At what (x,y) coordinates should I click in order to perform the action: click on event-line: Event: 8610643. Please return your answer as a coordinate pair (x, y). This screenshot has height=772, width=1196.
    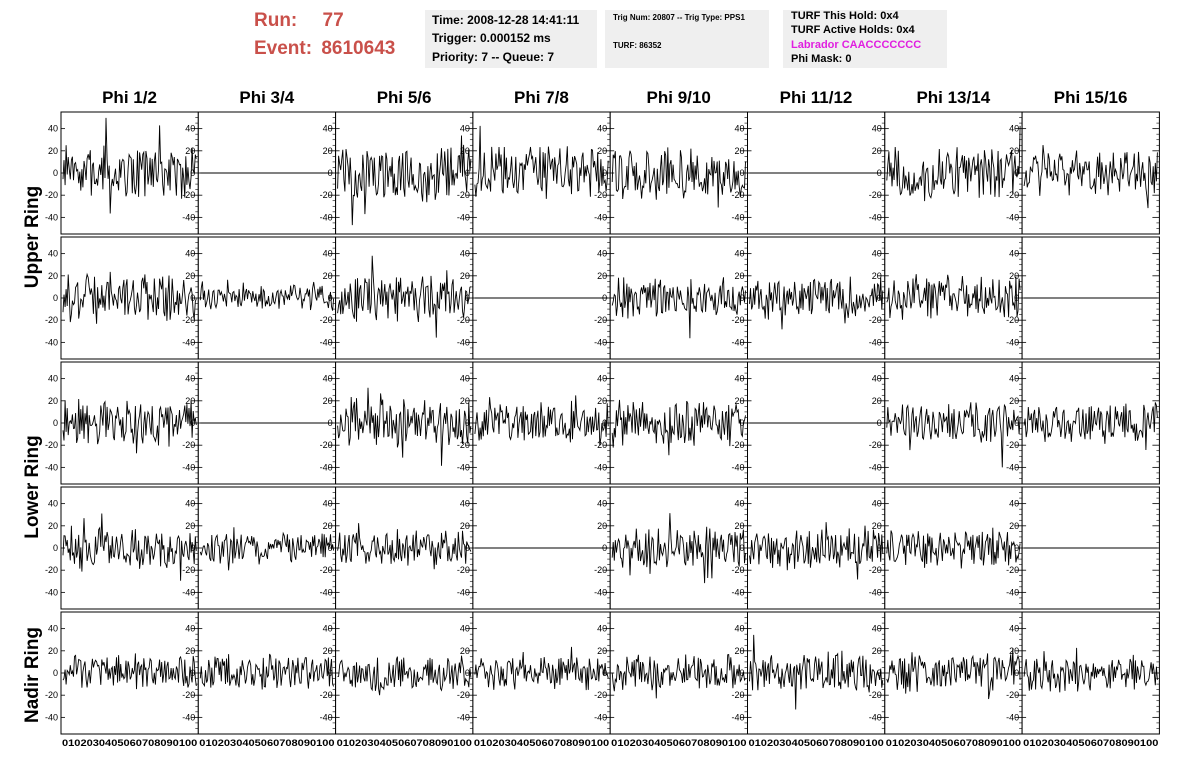
    Looking at the image, I should click on (324, 49).